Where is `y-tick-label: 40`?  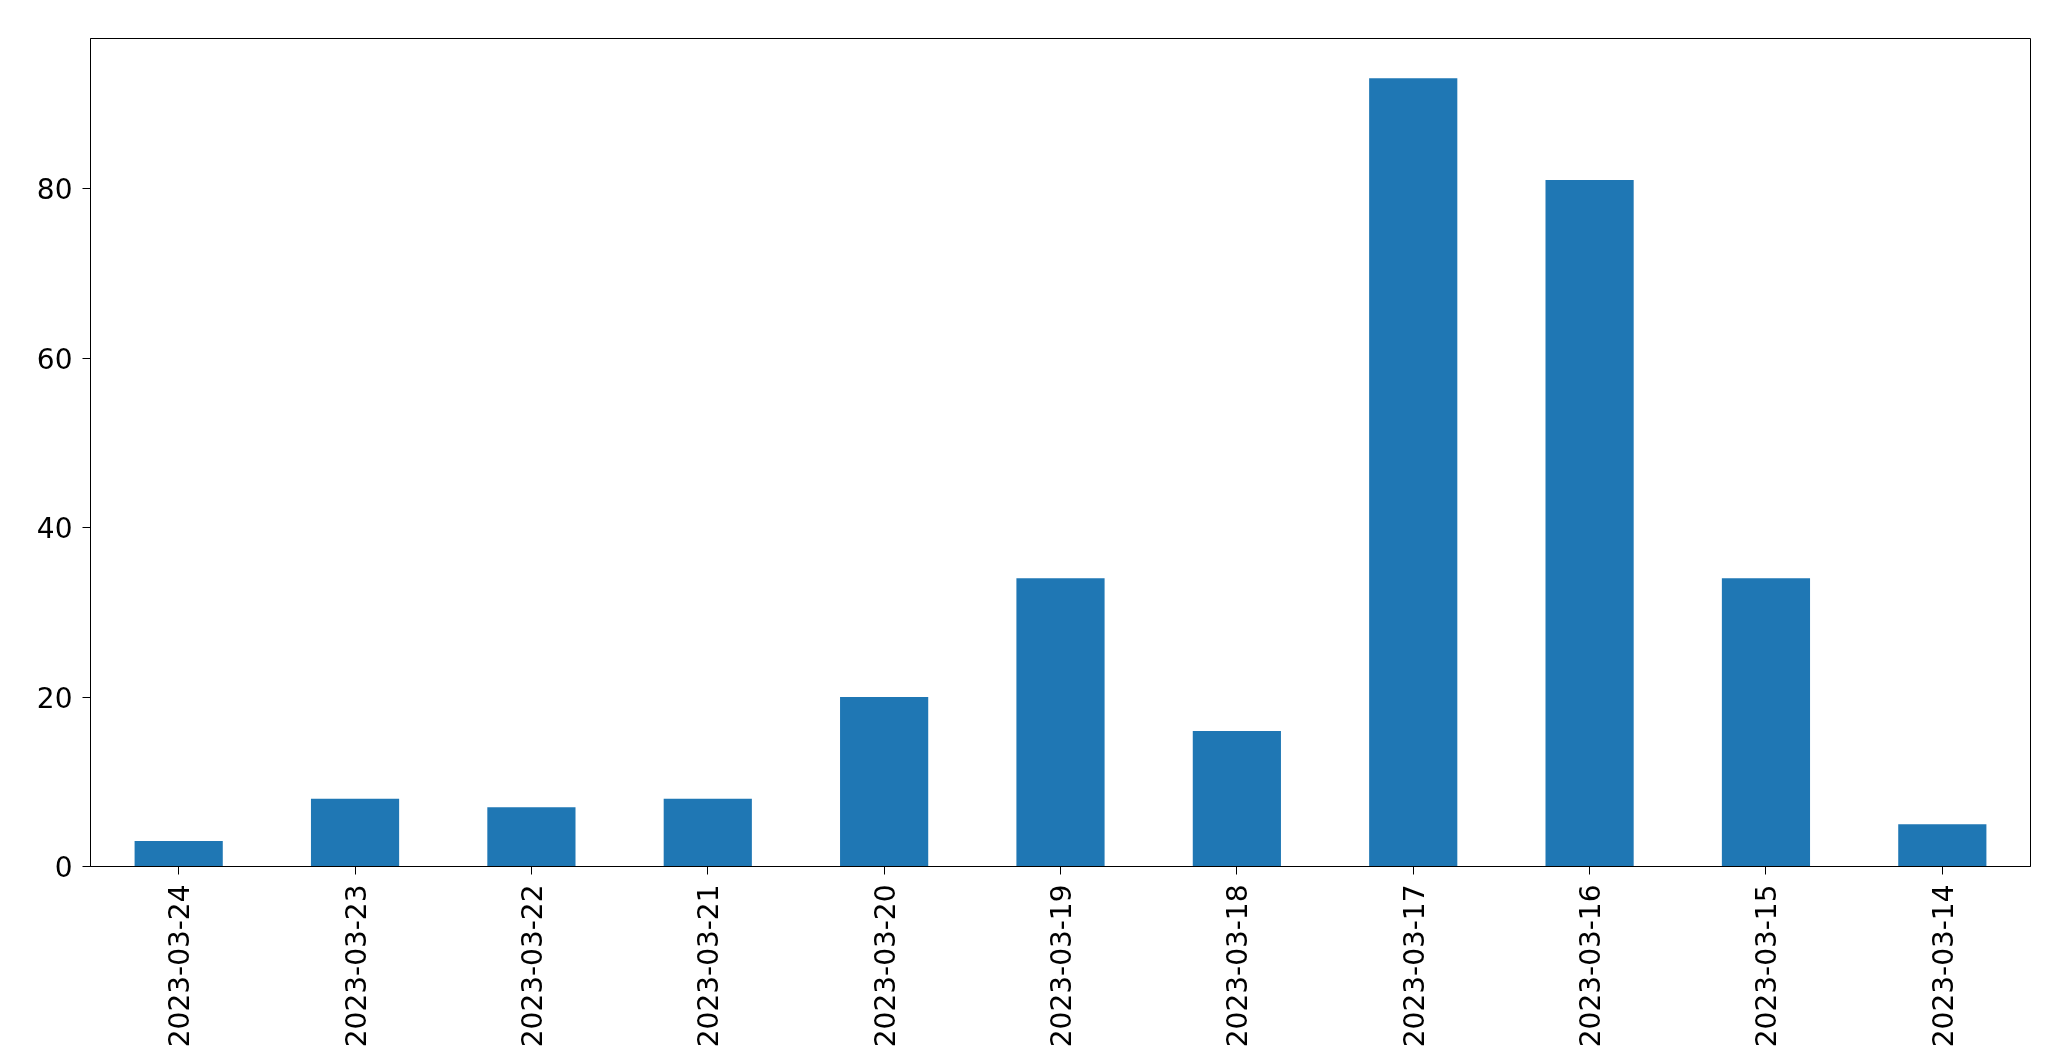 y-tick-label: 40 is located at coordinates (54, 528).